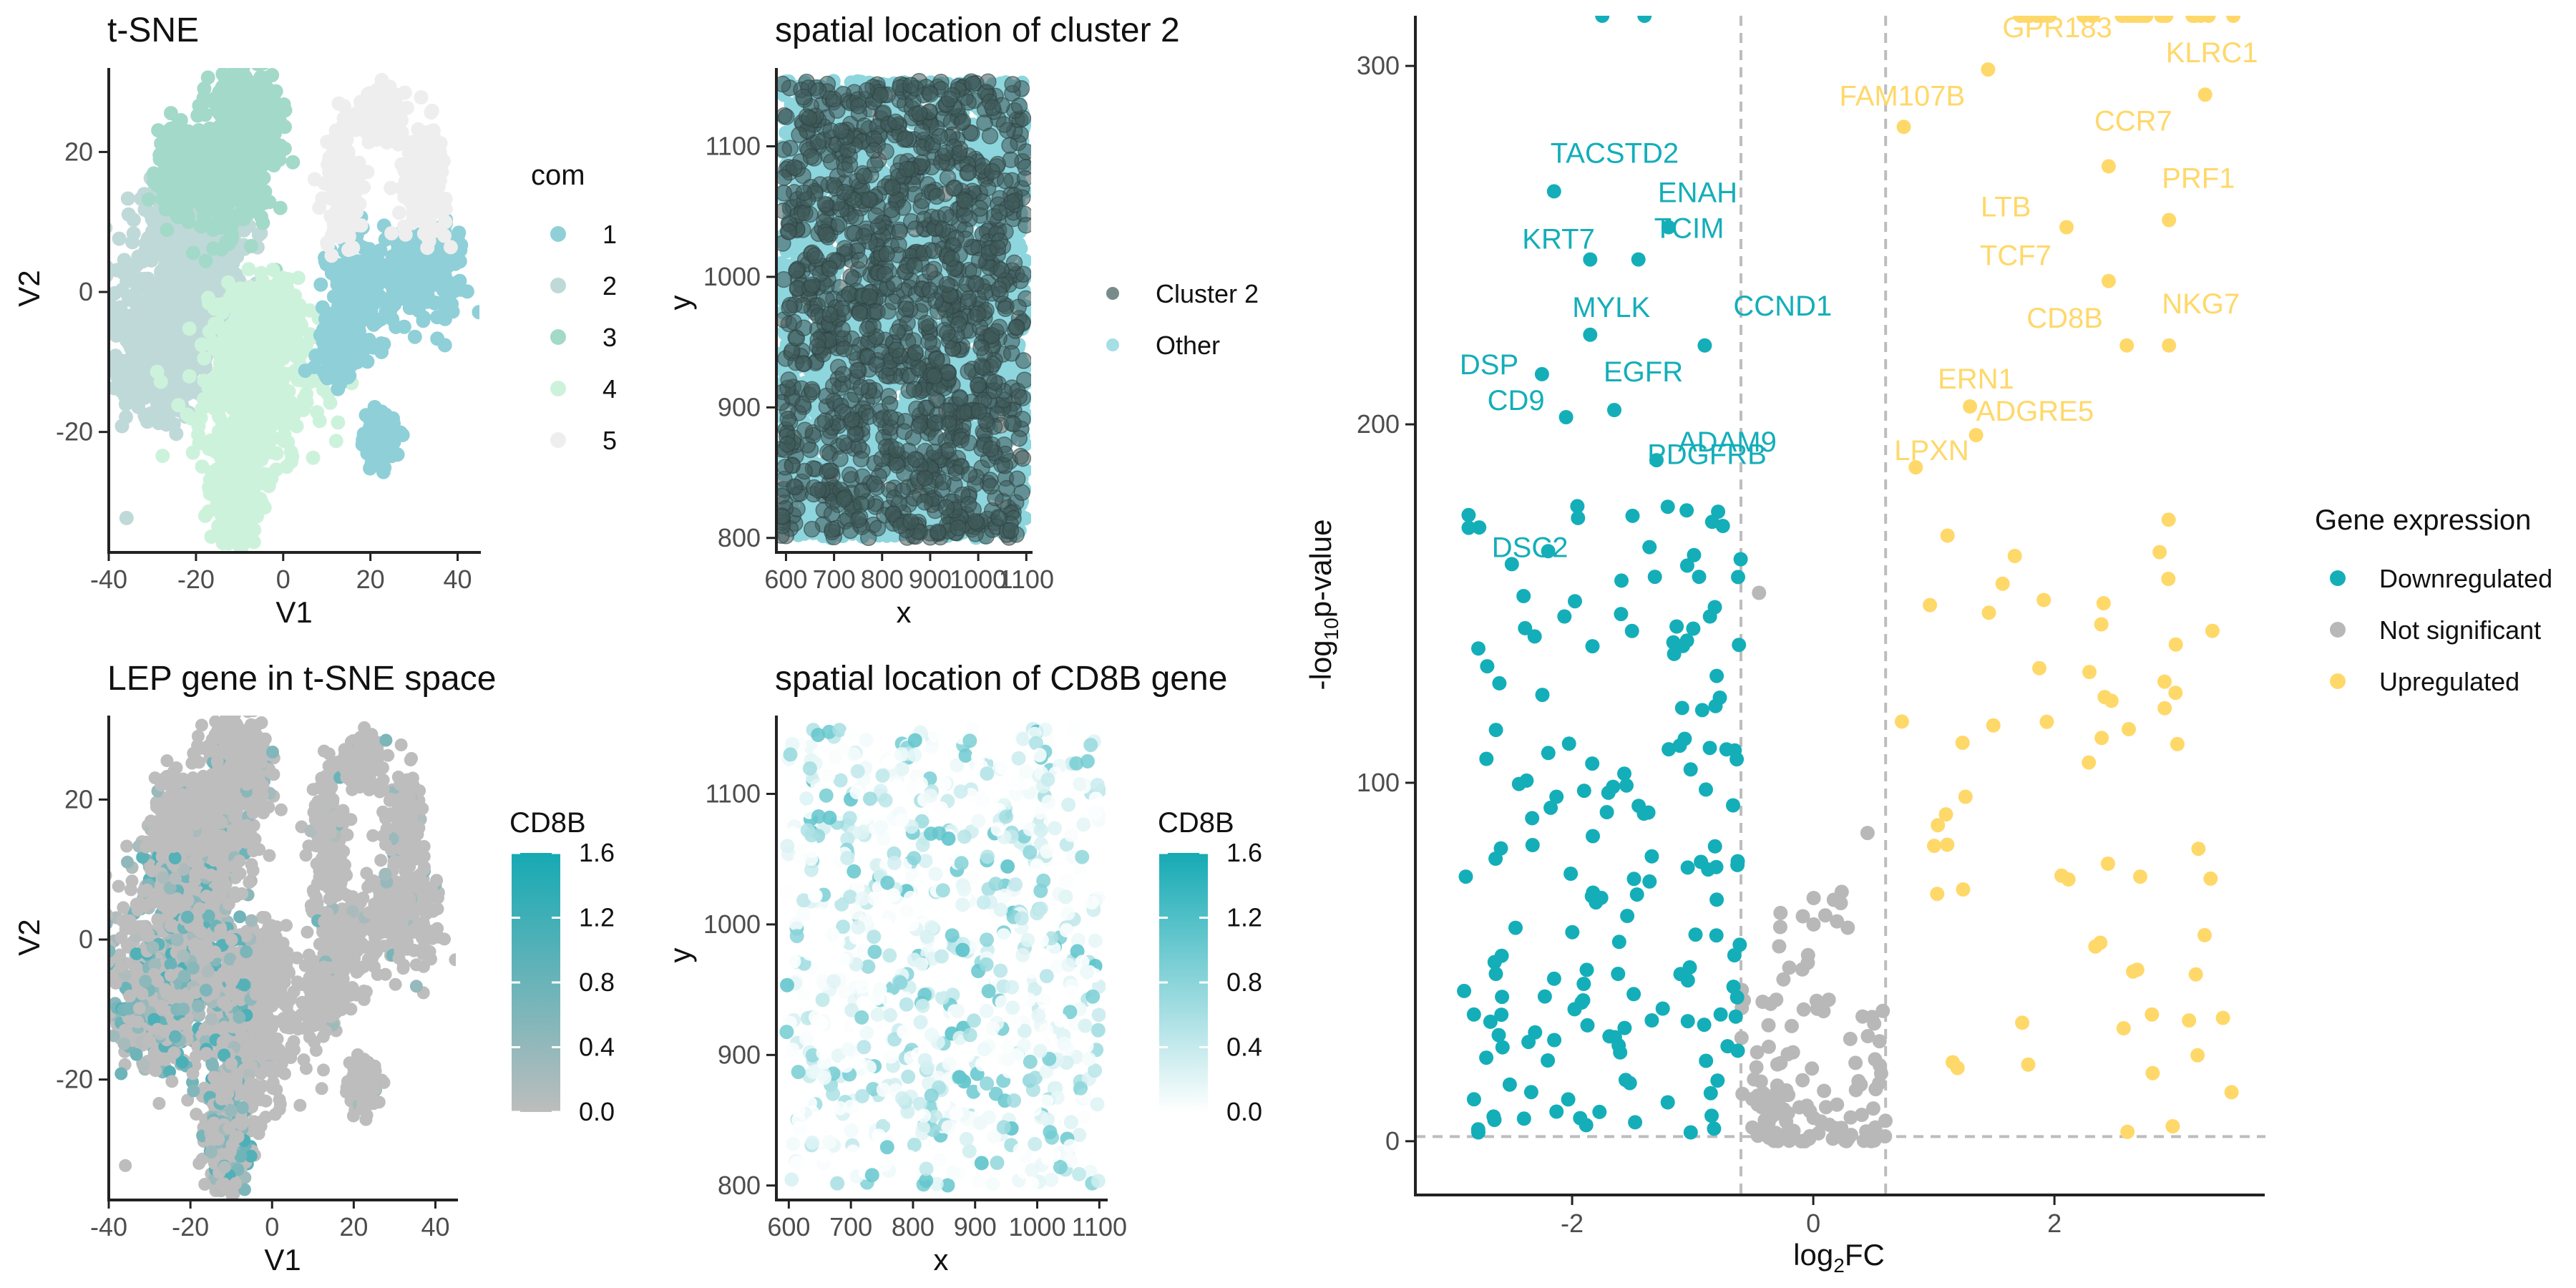  I want to click on x-tick-label: 0, so click(283, 579).